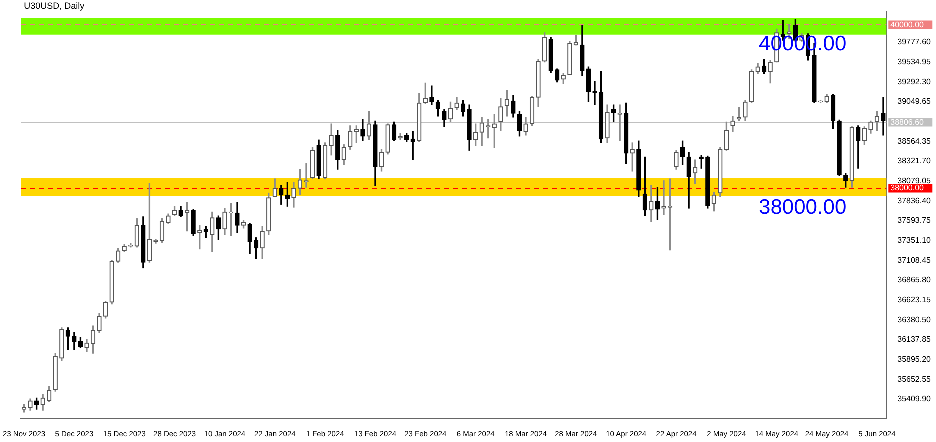 Image resolution: width=936 pixels, height=442 pixels. I want to click on y-tick-label: 36623.15, so click(915, 299).